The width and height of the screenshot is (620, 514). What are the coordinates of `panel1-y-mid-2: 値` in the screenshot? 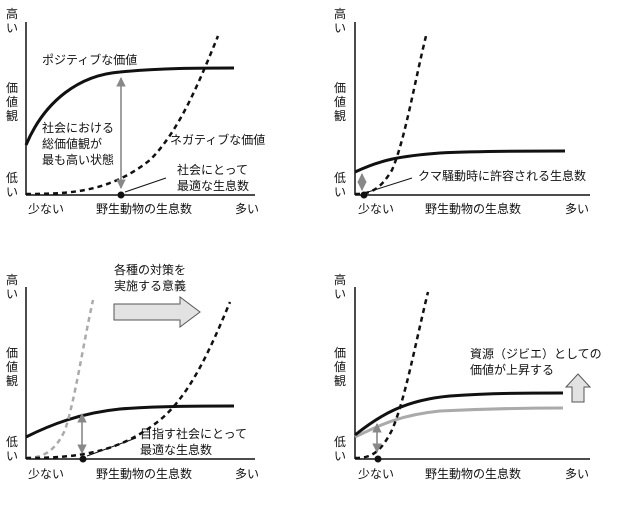 It's located at (12, 101).